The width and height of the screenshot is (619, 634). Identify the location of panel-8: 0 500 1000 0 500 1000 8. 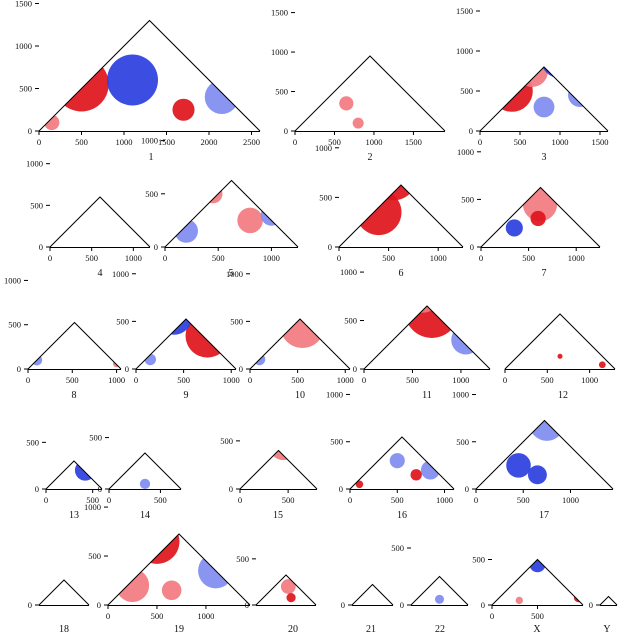
(64, 338).